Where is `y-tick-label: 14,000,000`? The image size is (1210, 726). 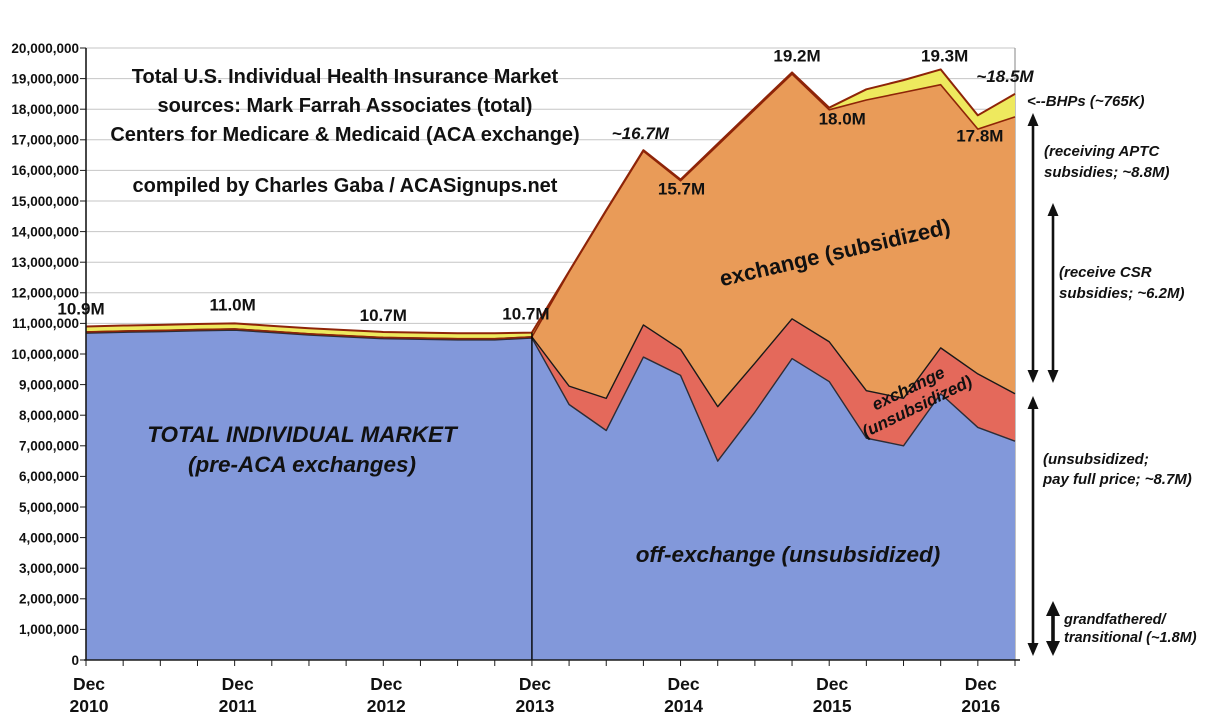 y-tick-label: 14,000,000 is located at coordinates (45, 231).